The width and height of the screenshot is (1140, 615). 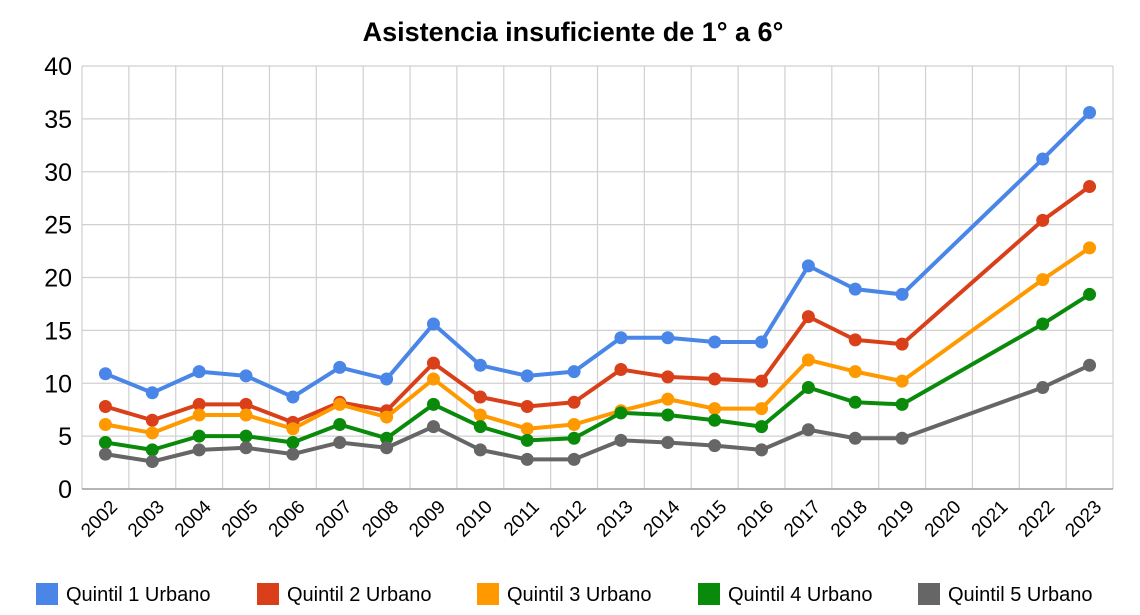 I want to click on legend-item: Quintil 5 Urbano, so click(x=1005, y=594).